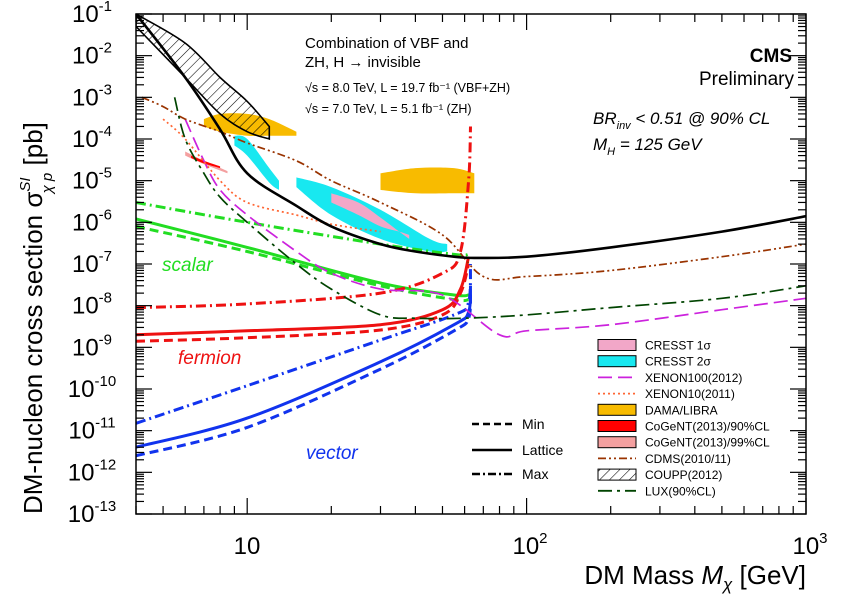 The image size is (842, 606). What do you see at coordinates (187, 265) in the screenshot?
I see `series-label-scalar: scalar` at bounding box center [187, 265].